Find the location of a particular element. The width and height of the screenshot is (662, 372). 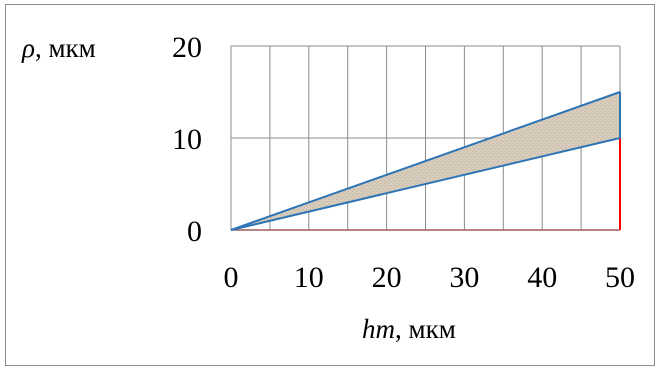

y-axis-title: ρ, мкм is located at coordinates (58, 48).